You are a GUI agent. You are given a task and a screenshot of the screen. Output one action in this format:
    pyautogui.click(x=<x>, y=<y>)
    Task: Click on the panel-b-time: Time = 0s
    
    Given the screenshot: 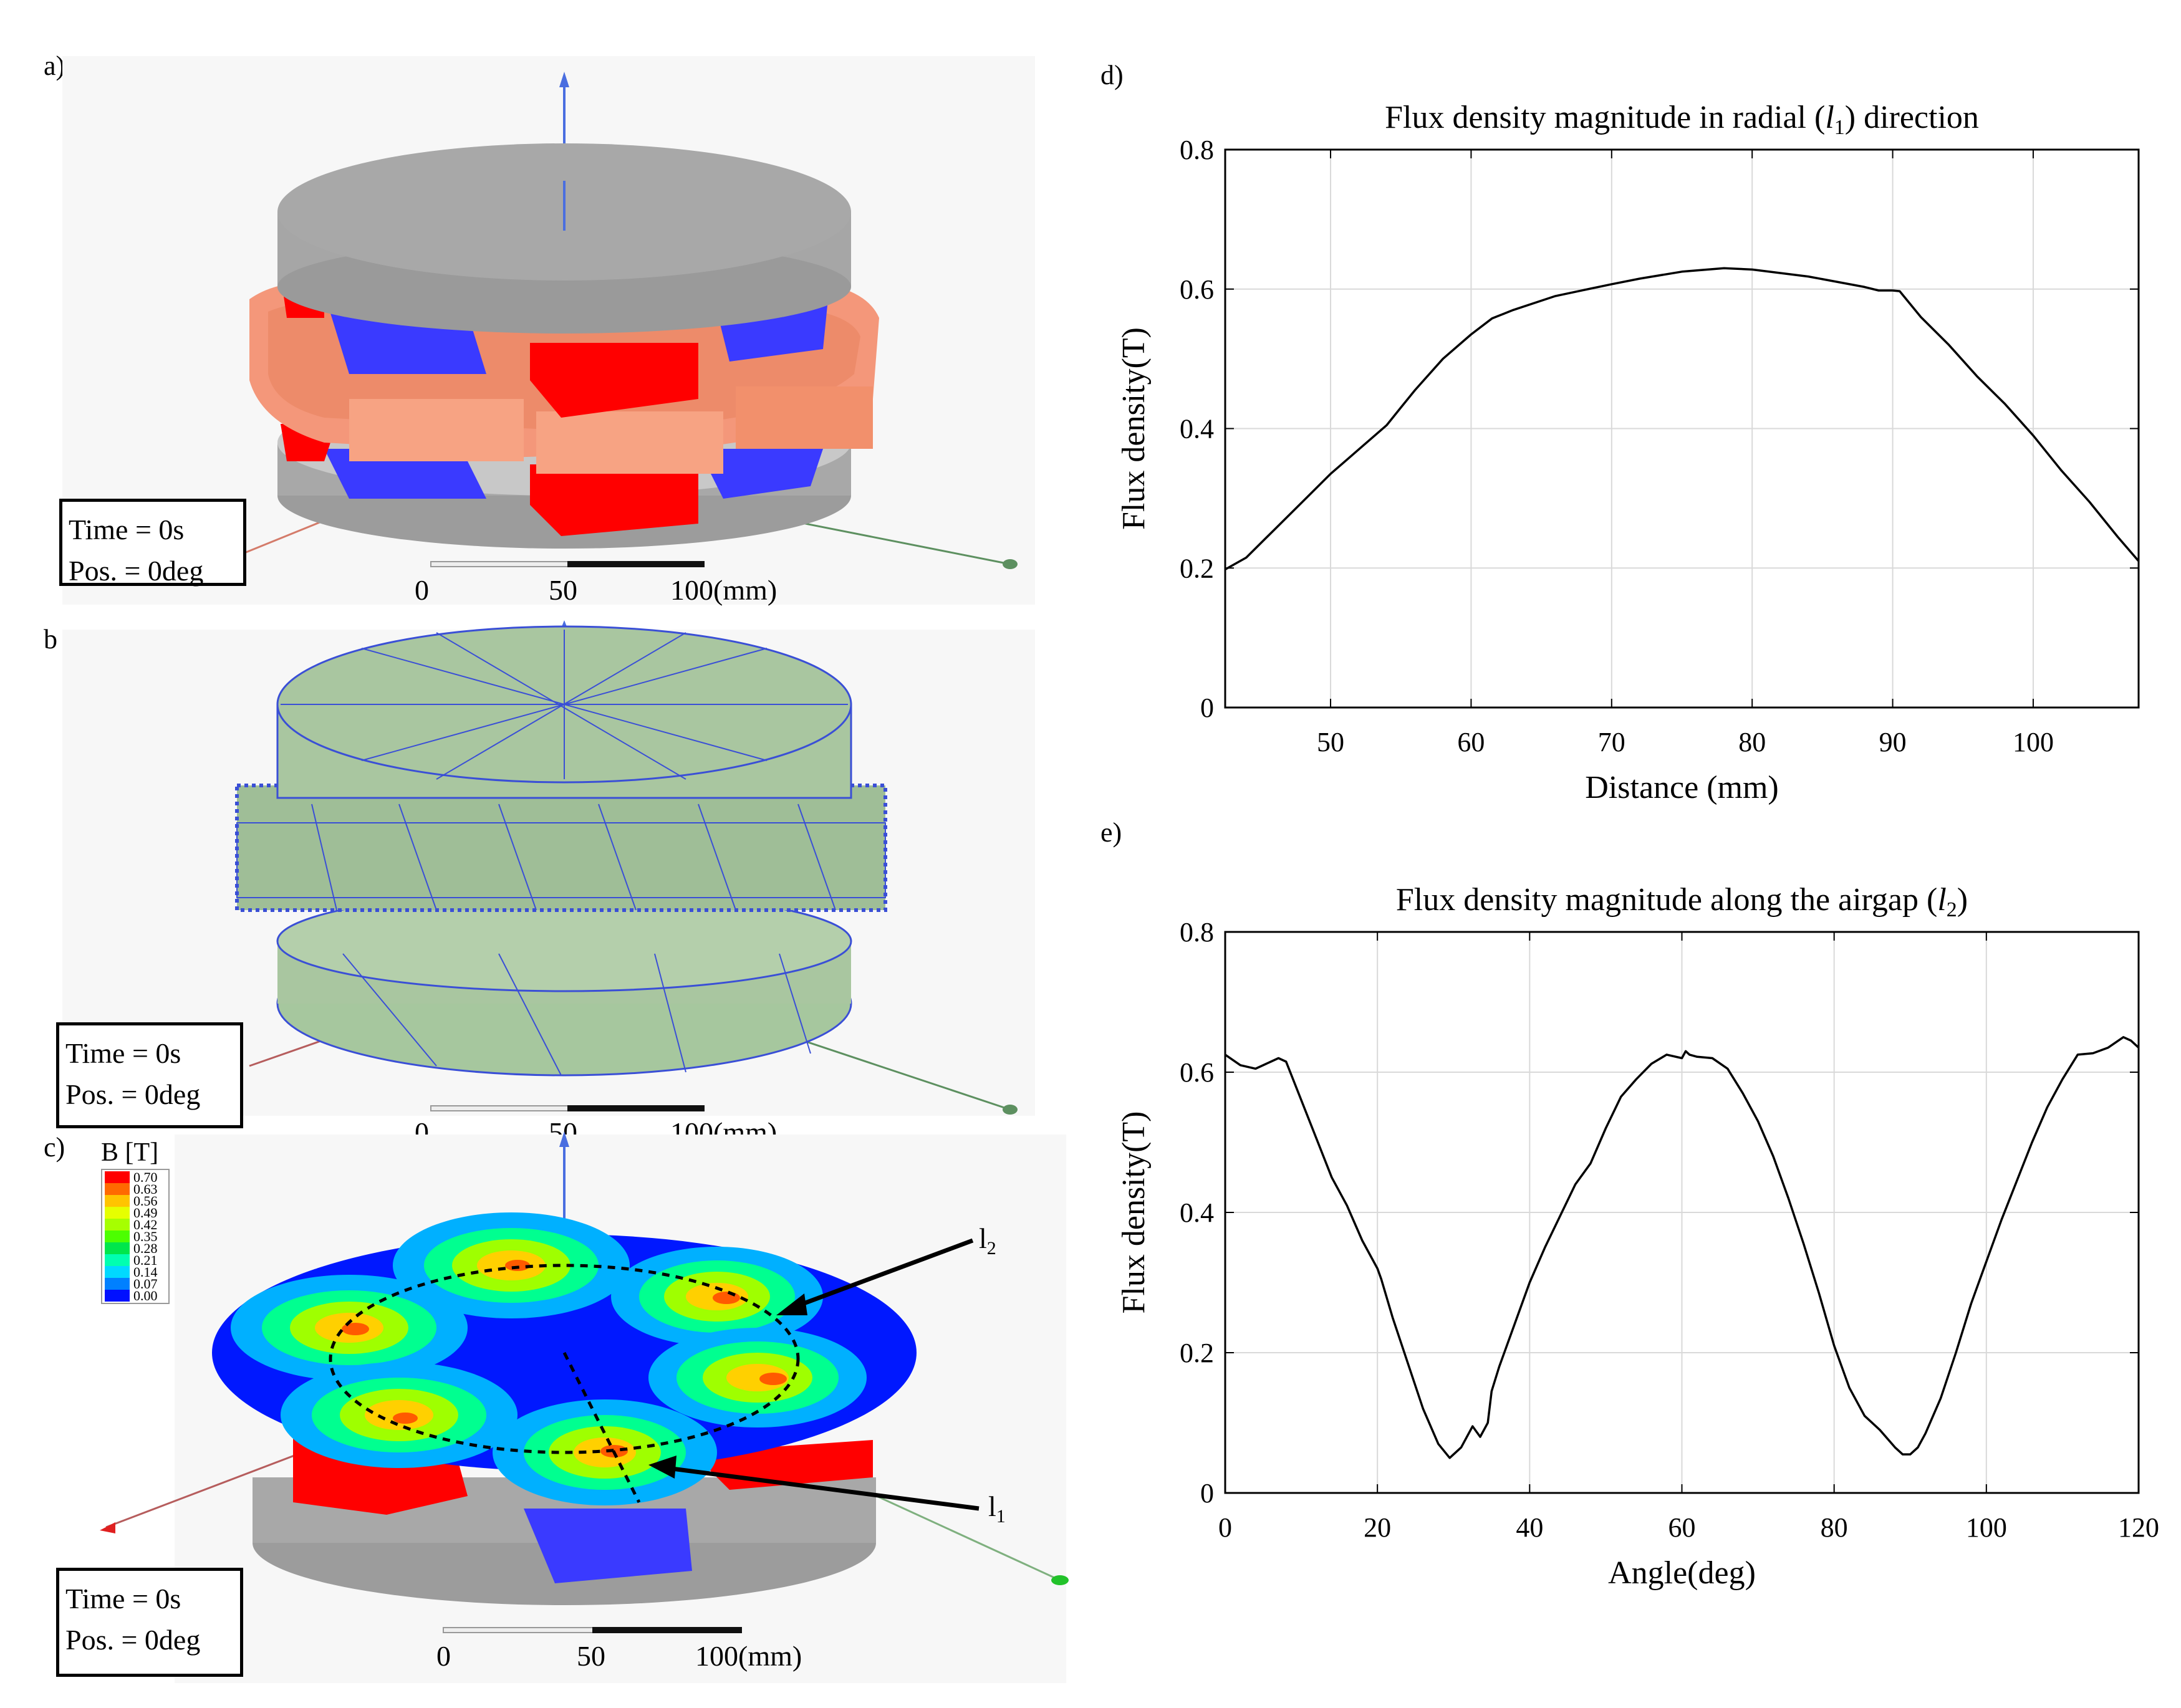 What is the action you would take?
    pyautogui.click(x=123, y=1053)
    